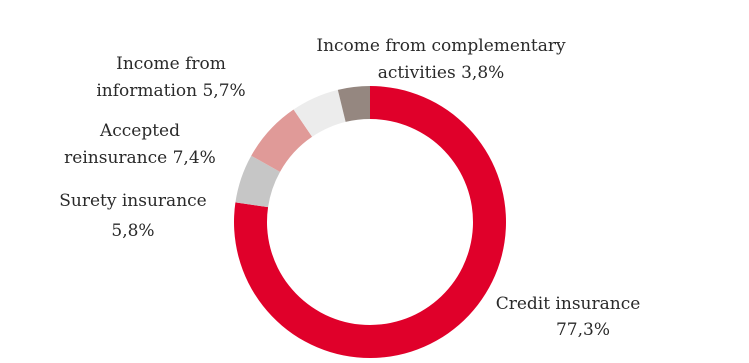 This screenshot has width=749, height=363. I want to click on value-surety-insurance: 5,8%, so click(132, 231).